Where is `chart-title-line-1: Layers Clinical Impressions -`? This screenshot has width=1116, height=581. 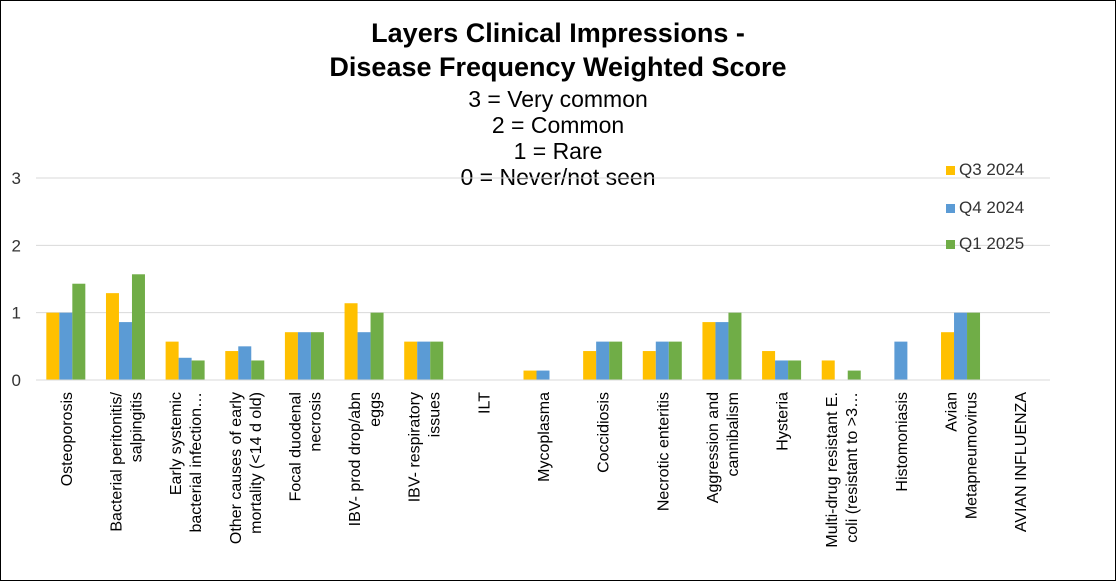
chart-title-line-1: Layers Clinical Impressions - is located at coordinates (558, 33).